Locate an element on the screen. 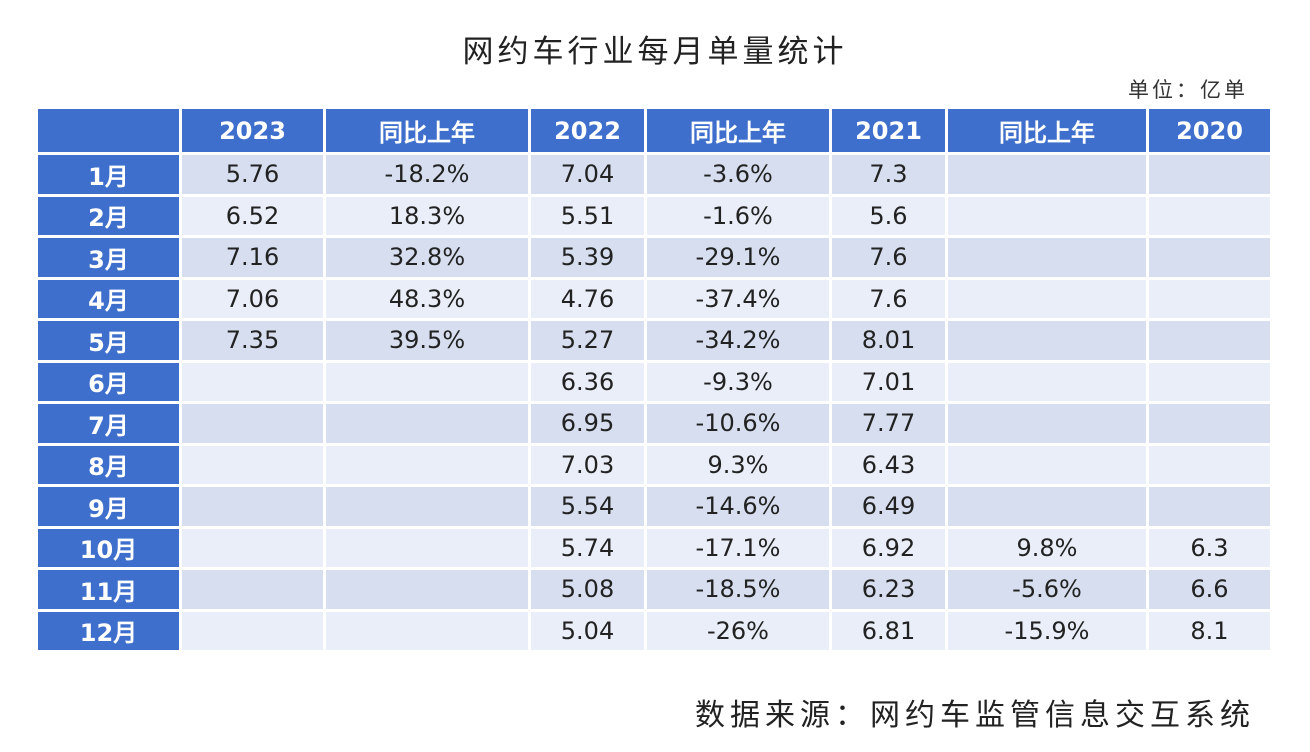 The height and width of the screenshot is (752, 1310). table-row: 3月 7.16 32.8% 5.39 -29.1% 7.6 is located at coordinates (654, 257).